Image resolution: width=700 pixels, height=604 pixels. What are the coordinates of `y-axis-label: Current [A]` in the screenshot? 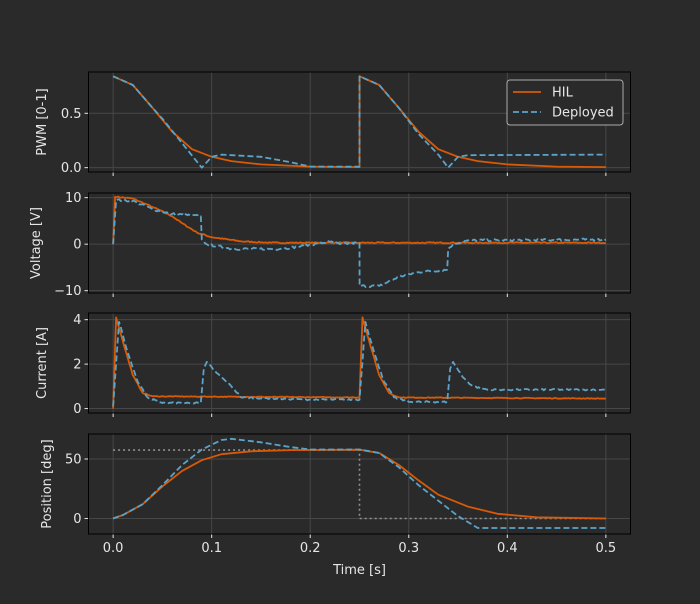 It's located at (42, 363).